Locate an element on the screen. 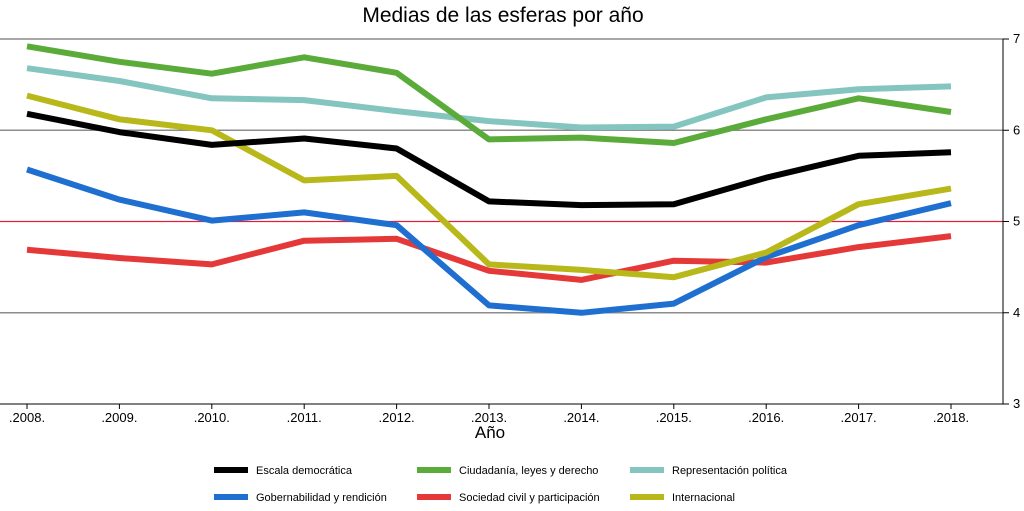  legend-item: Gobernabilidad y rendición is located at coordinates (300, 498).